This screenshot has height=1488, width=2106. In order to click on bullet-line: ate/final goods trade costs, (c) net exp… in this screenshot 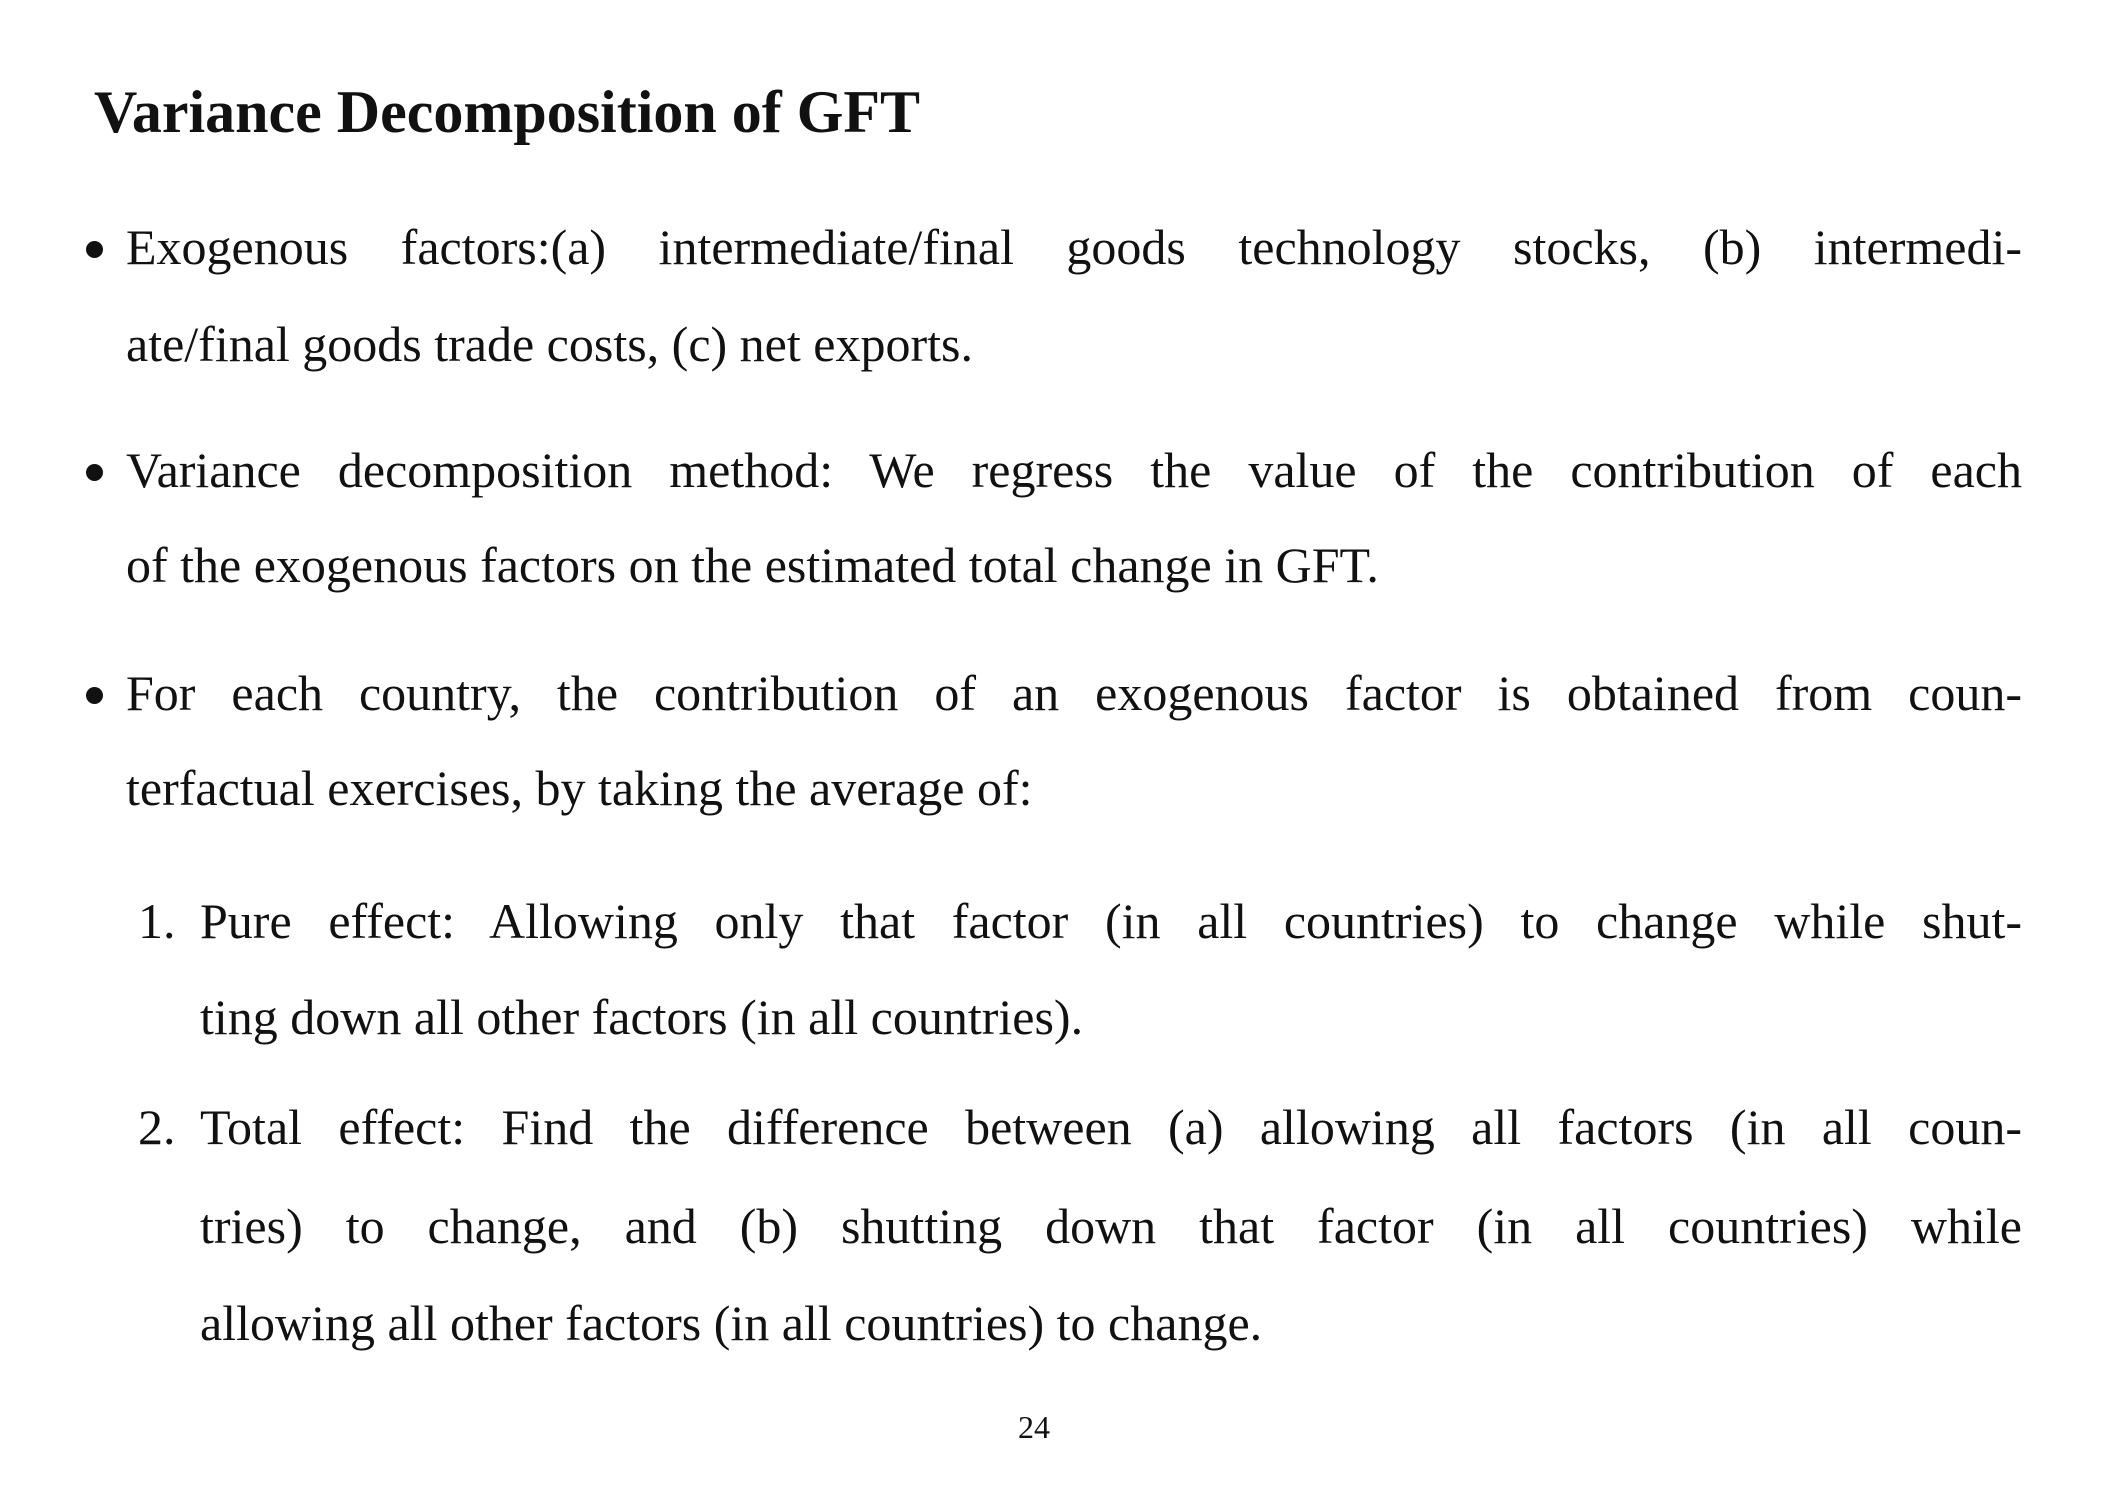, I will do `click(549, 344)`.